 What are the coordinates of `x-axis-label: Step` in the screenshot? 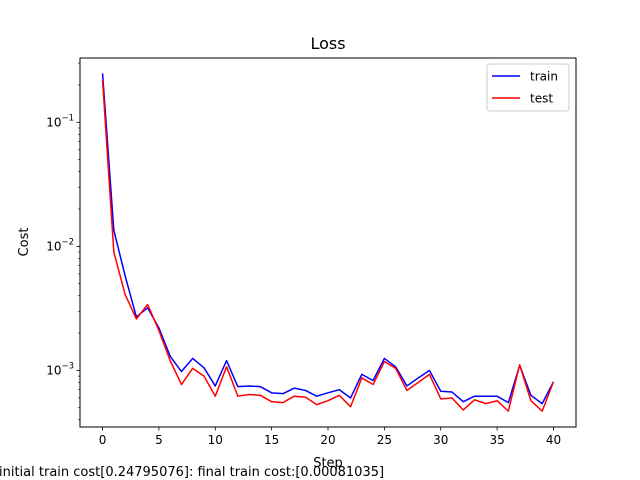 It's located at (328, 463).